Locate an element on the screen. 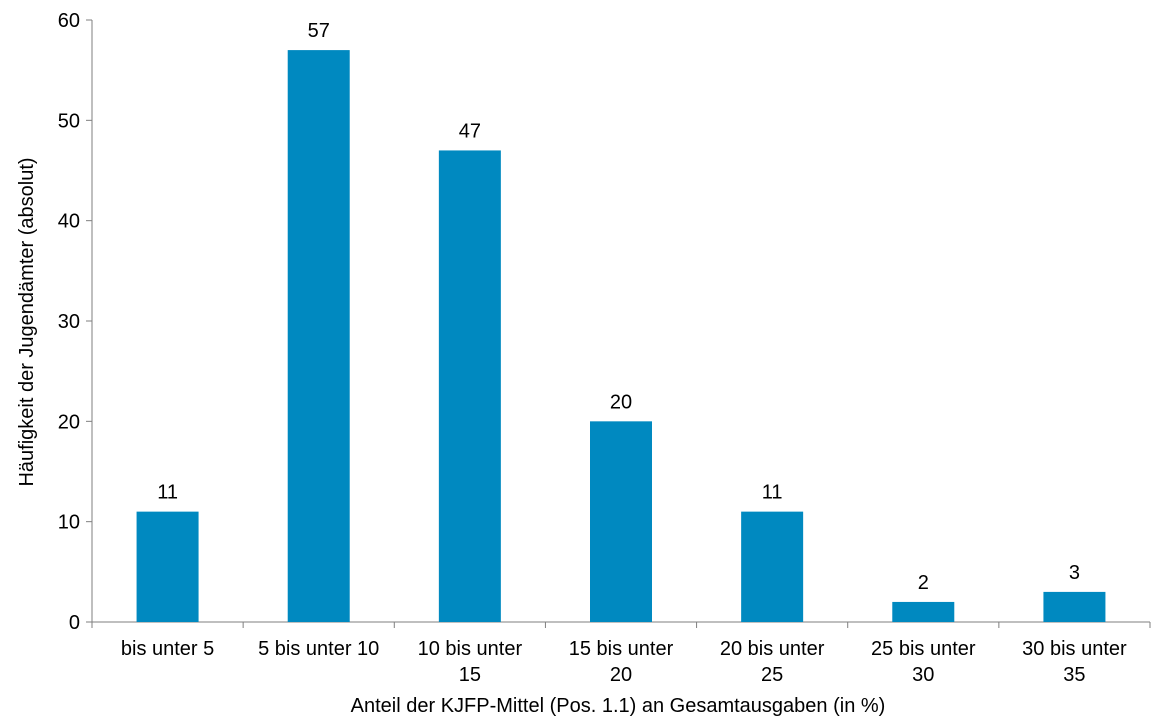 The width and height of the screenshot is (1155, 726). y-tick-label: 50 is located at coordinates (69, 121).